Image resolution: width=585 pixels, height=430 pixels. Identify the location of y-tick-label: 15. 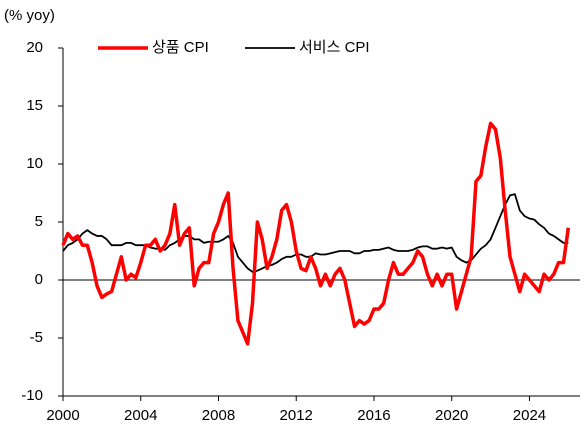
(34, 105).